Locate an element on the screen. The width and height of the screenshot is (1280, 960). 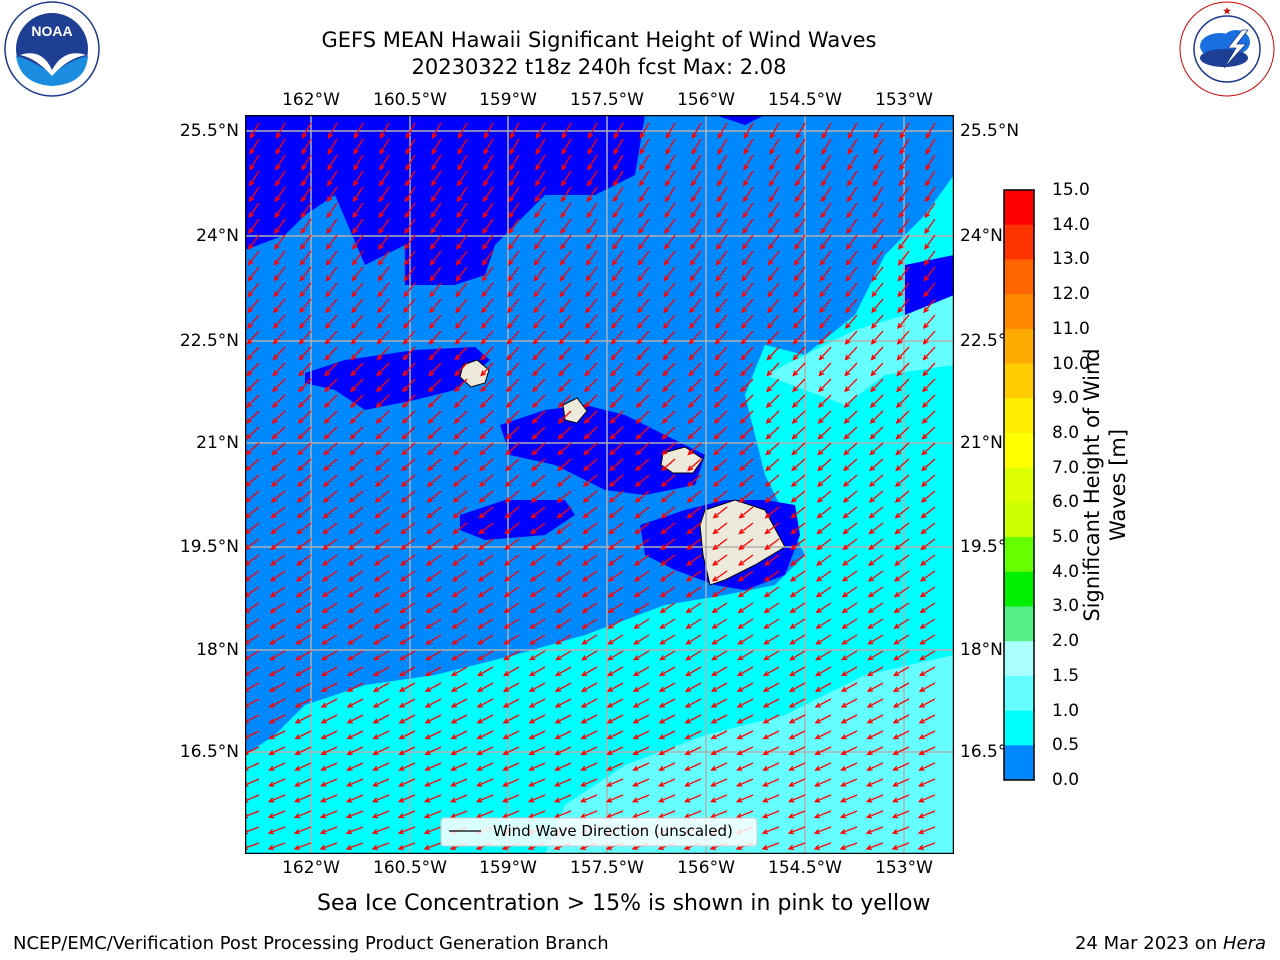
lat-tick-left-3: 21°N is located at coordinates (217, 443).